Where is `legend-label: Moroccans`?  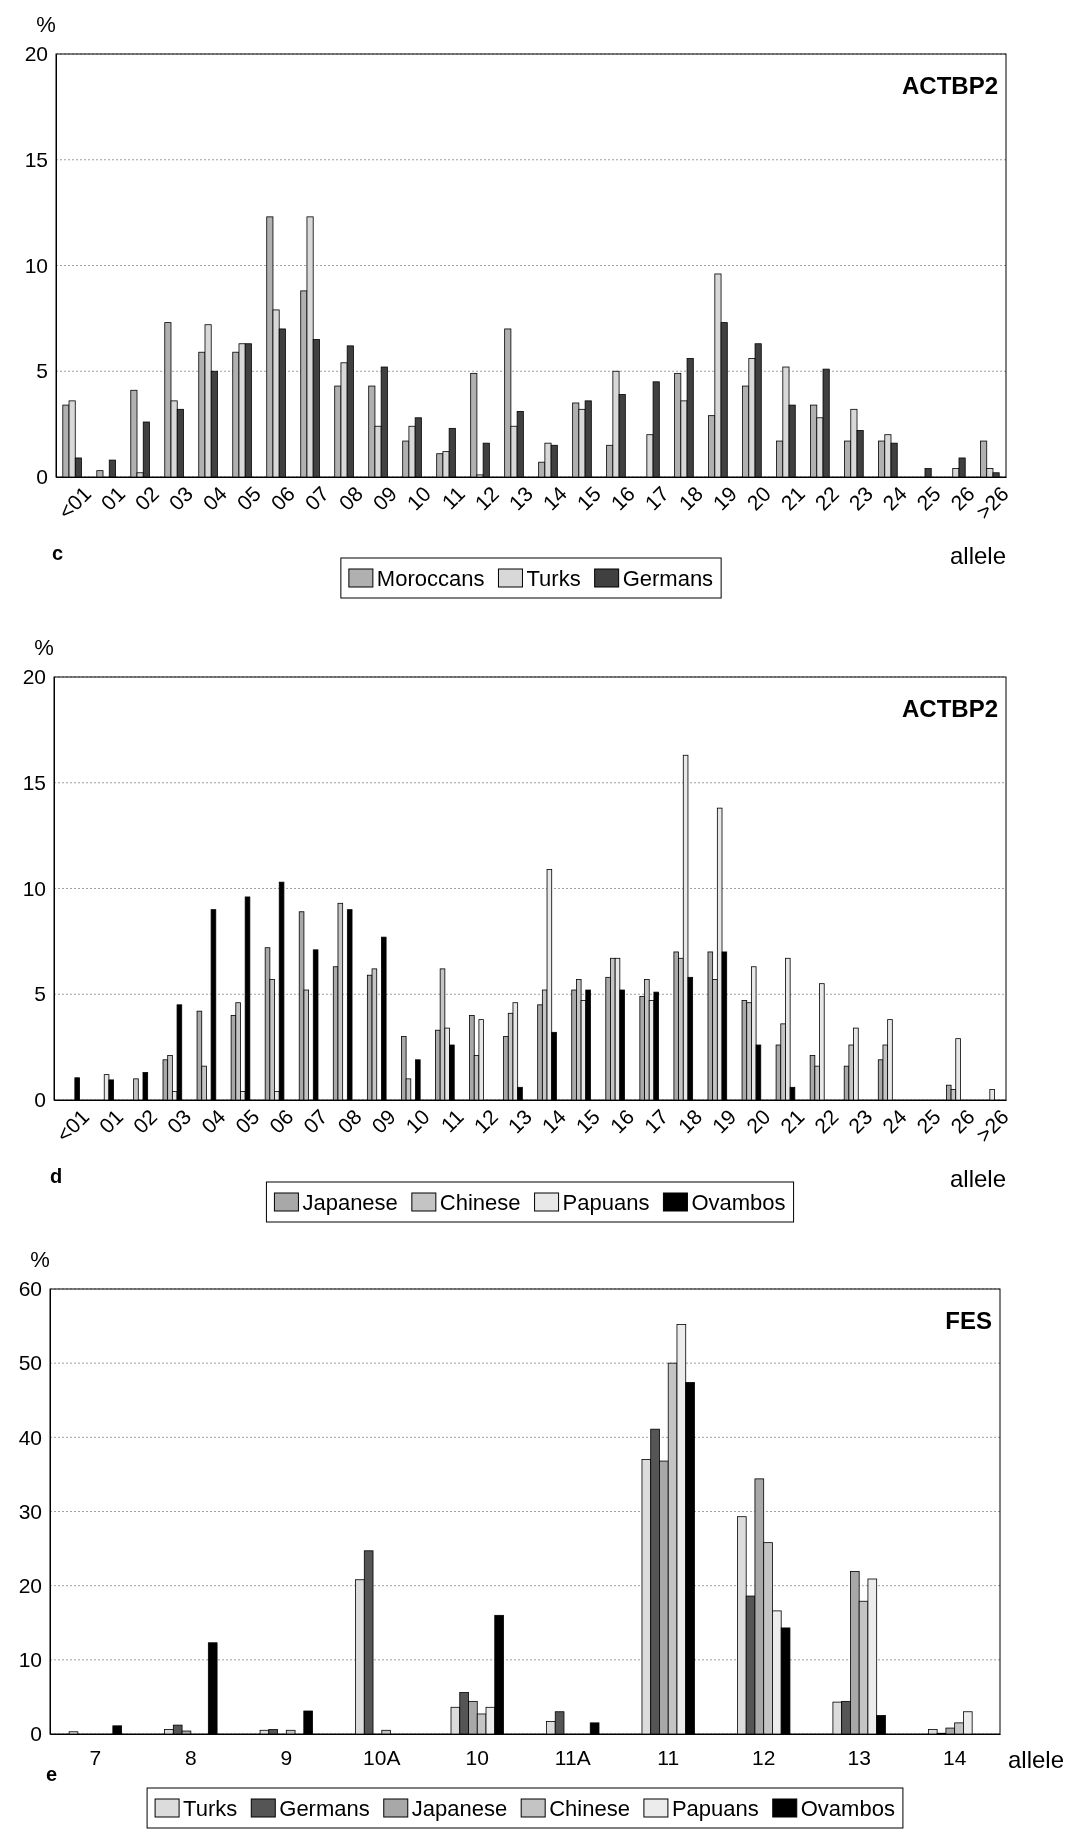 legend-label: Moroccans is located at coordinates (430, 578).